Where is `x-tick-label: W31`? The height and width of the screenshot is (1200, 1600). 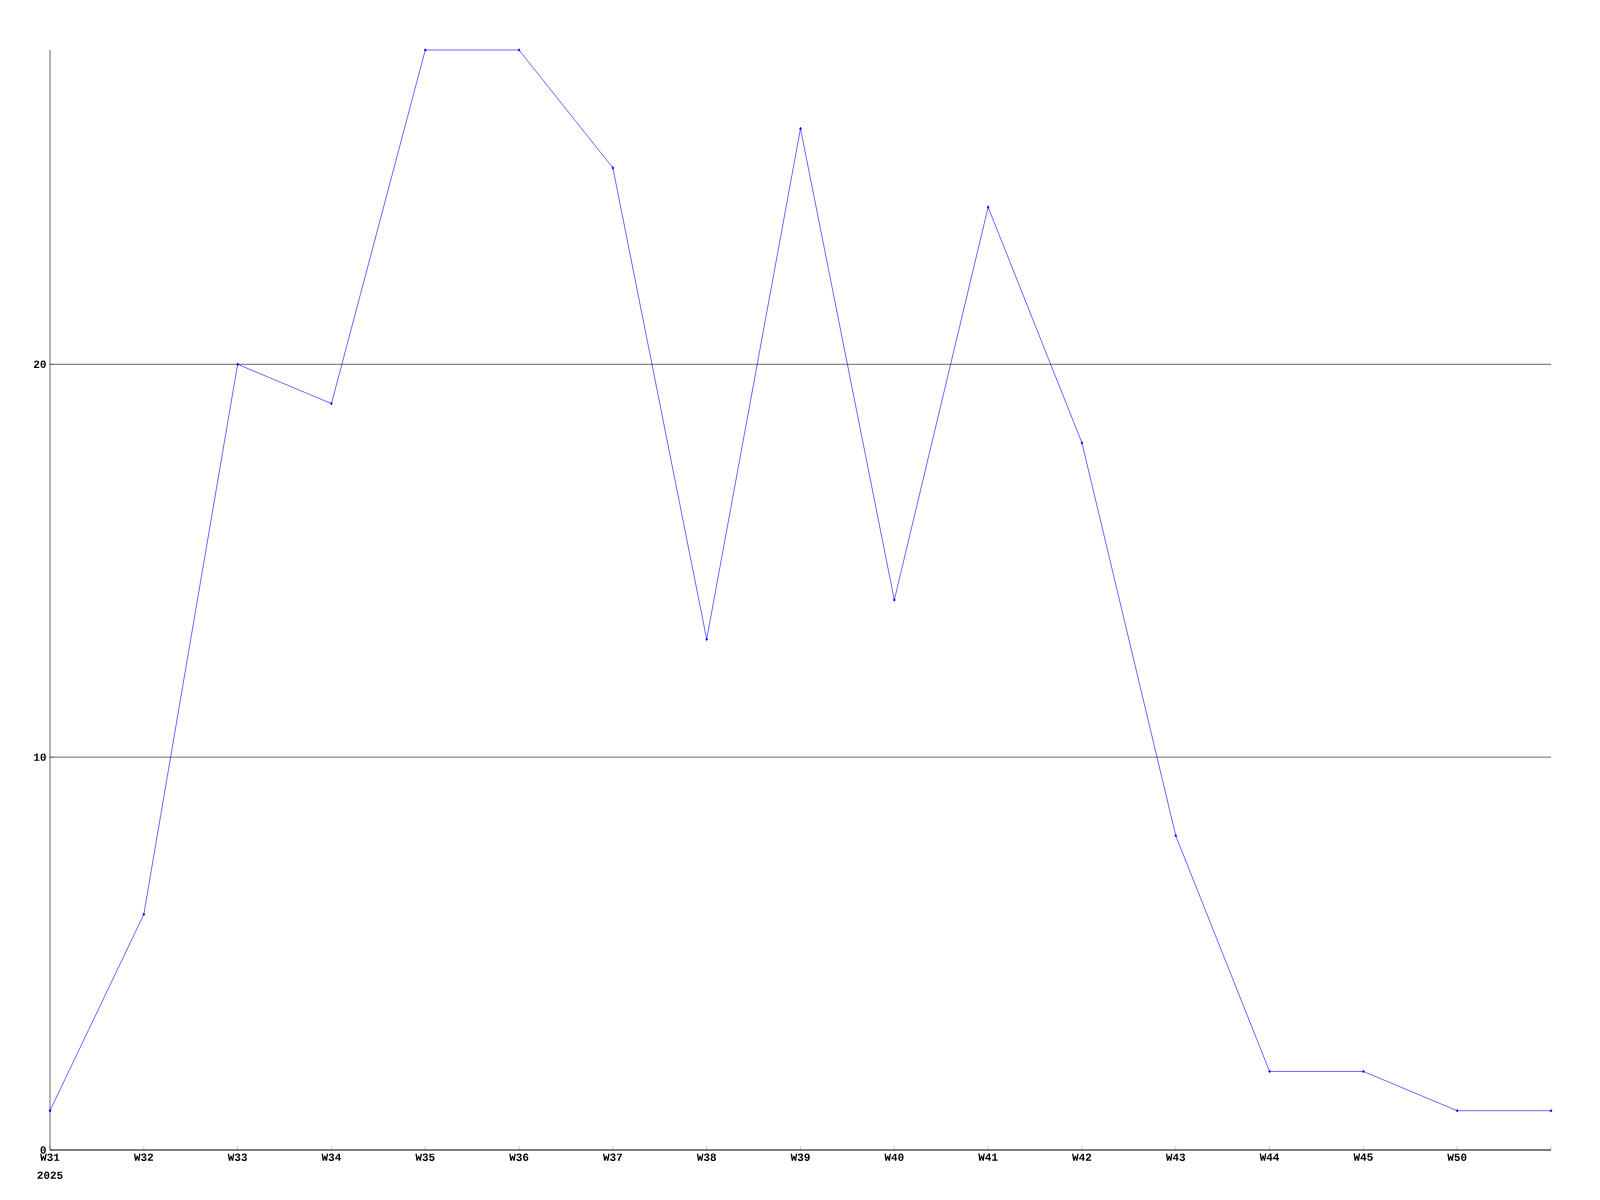 x-tick-label: W31 is located at coordinates (50, 1157).